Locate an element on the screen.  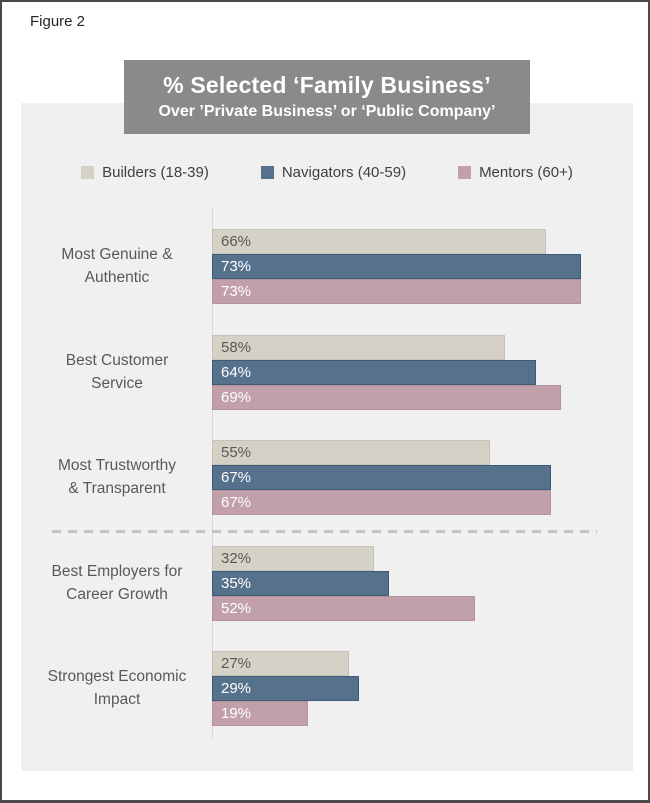
bar-value-label: 35% is located at coordinates (236, 583).